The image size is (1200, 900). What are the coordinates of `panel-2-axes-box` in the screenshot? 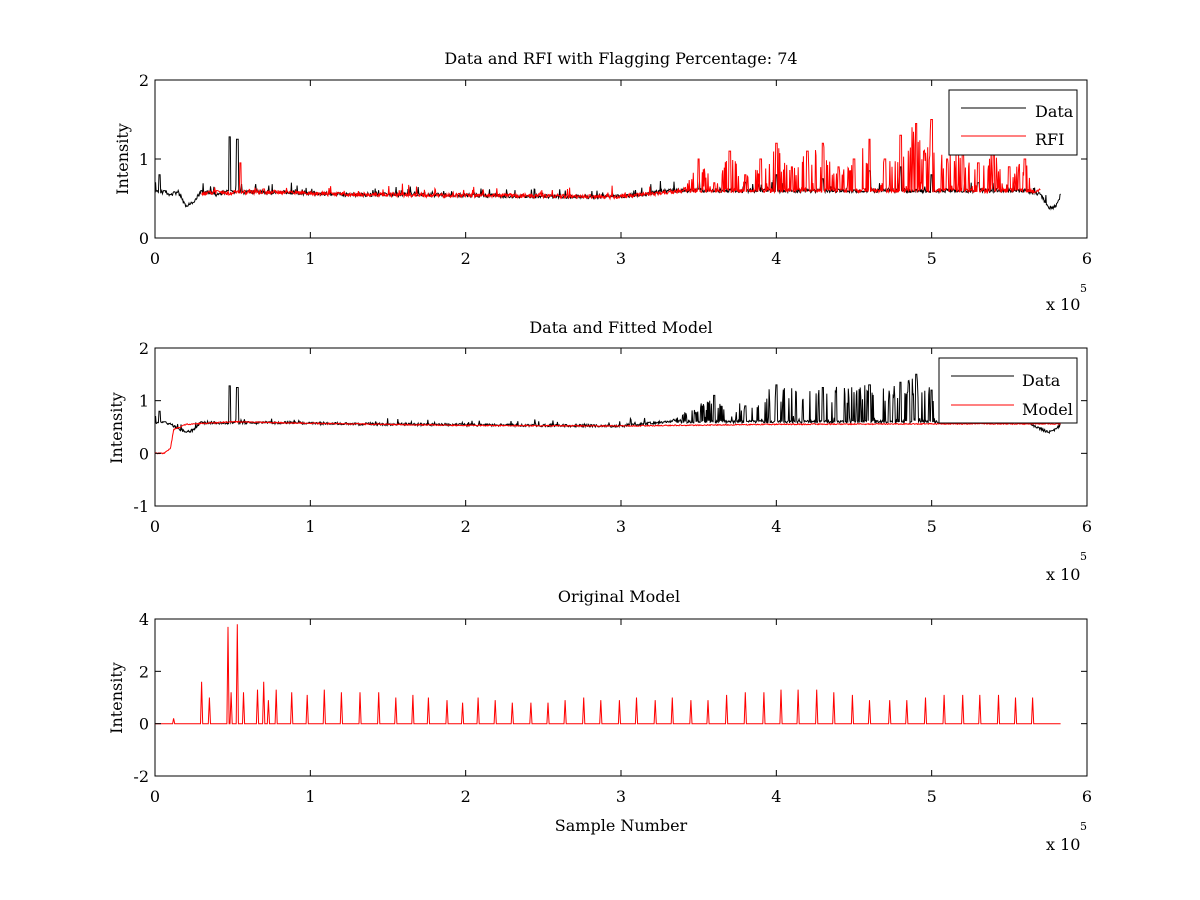 It's located at (621, 427).